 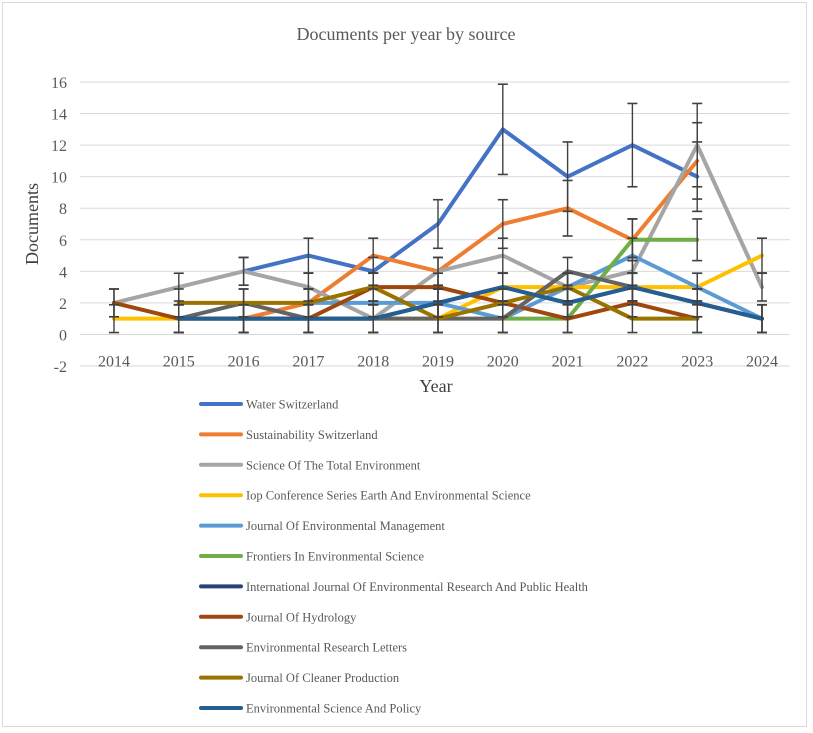 I want to click on legend-label: Journal Of Hydrology, so click(x=301, y=617).